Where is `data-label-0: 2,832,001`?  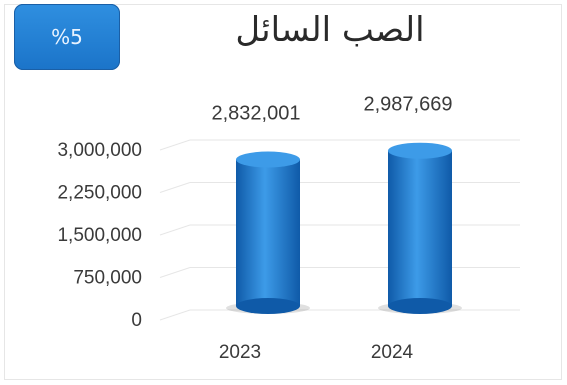
data-label-0: 2,832,001 is located at coordinates (256, 114).